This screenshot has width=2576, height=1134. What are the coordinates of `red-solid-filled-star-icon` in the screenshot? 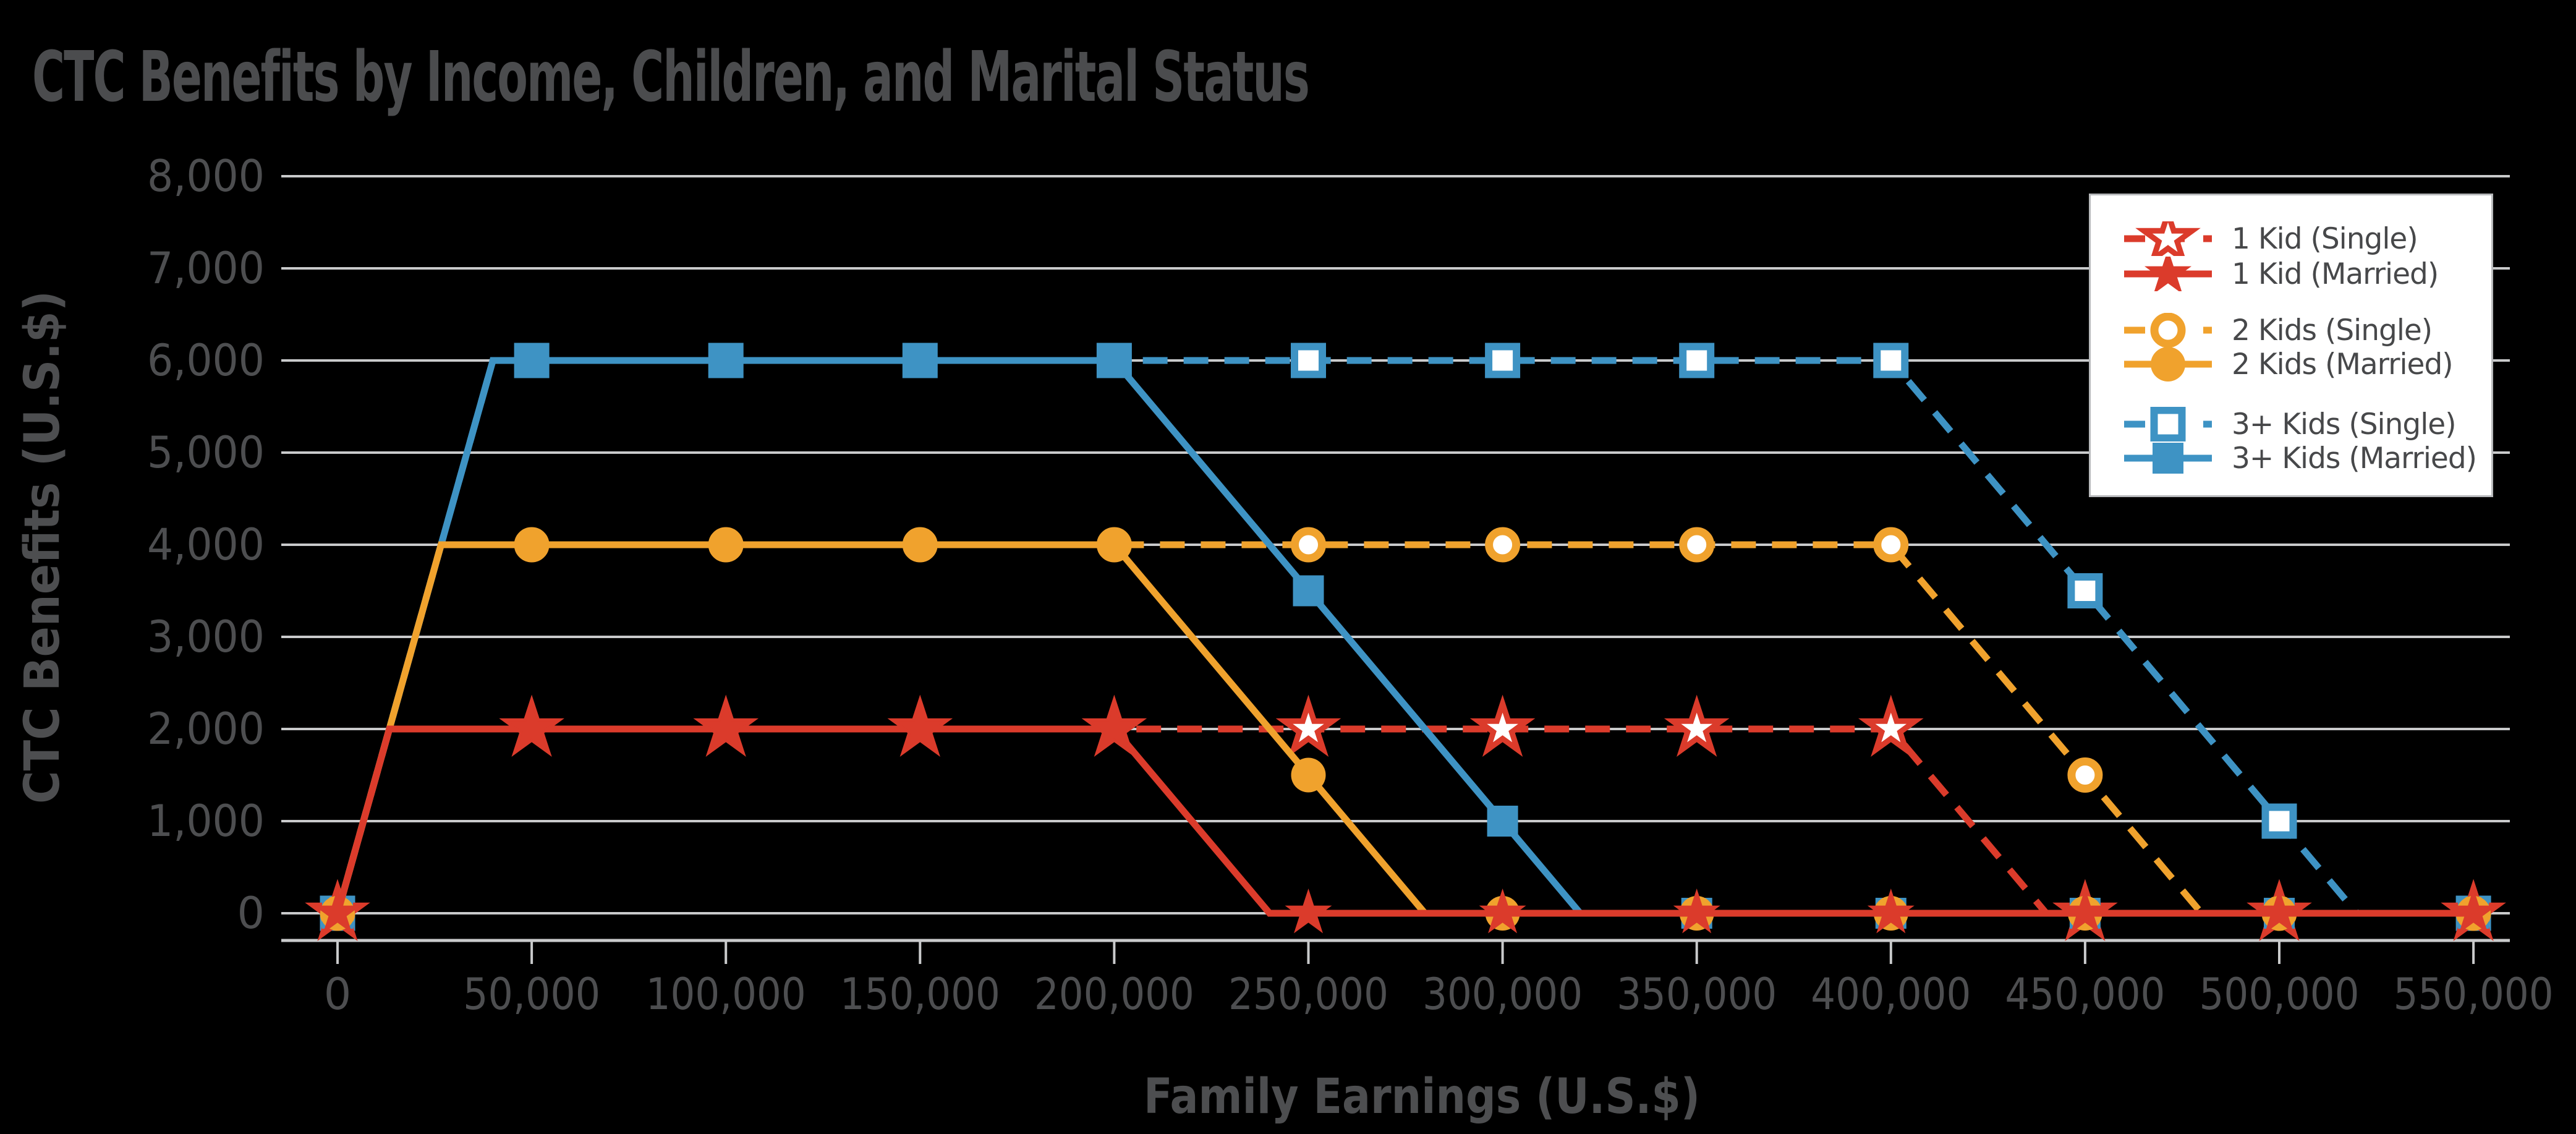 It's located at (2168, 274).